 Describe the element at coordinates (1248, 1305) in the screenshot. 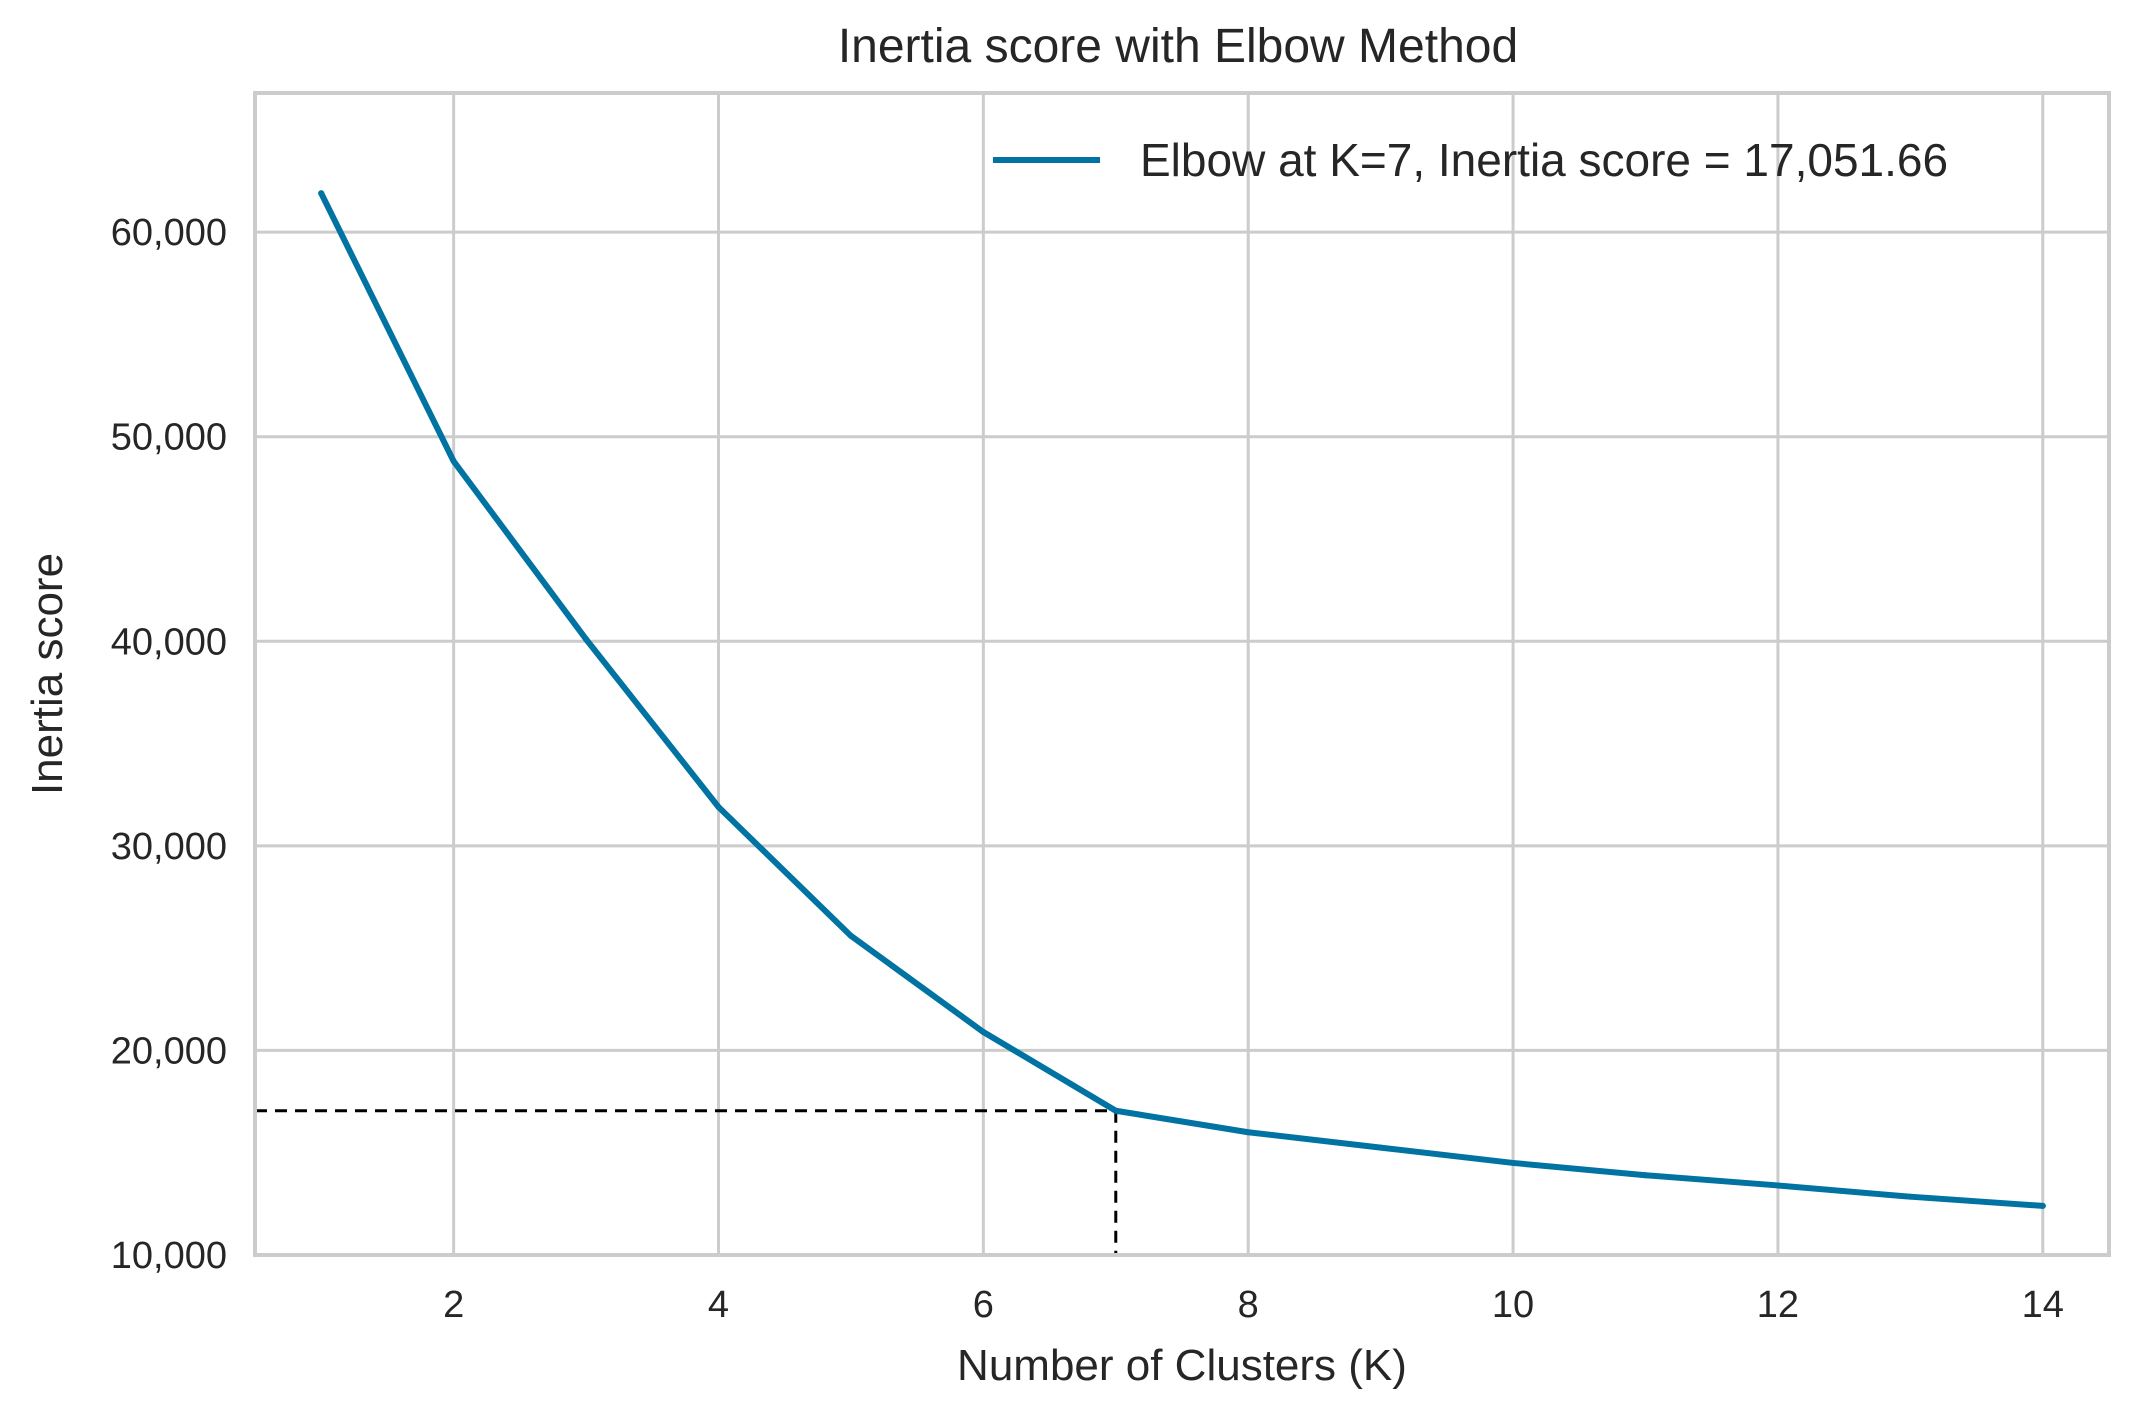

I see `x-tick-label: 8` at that location.